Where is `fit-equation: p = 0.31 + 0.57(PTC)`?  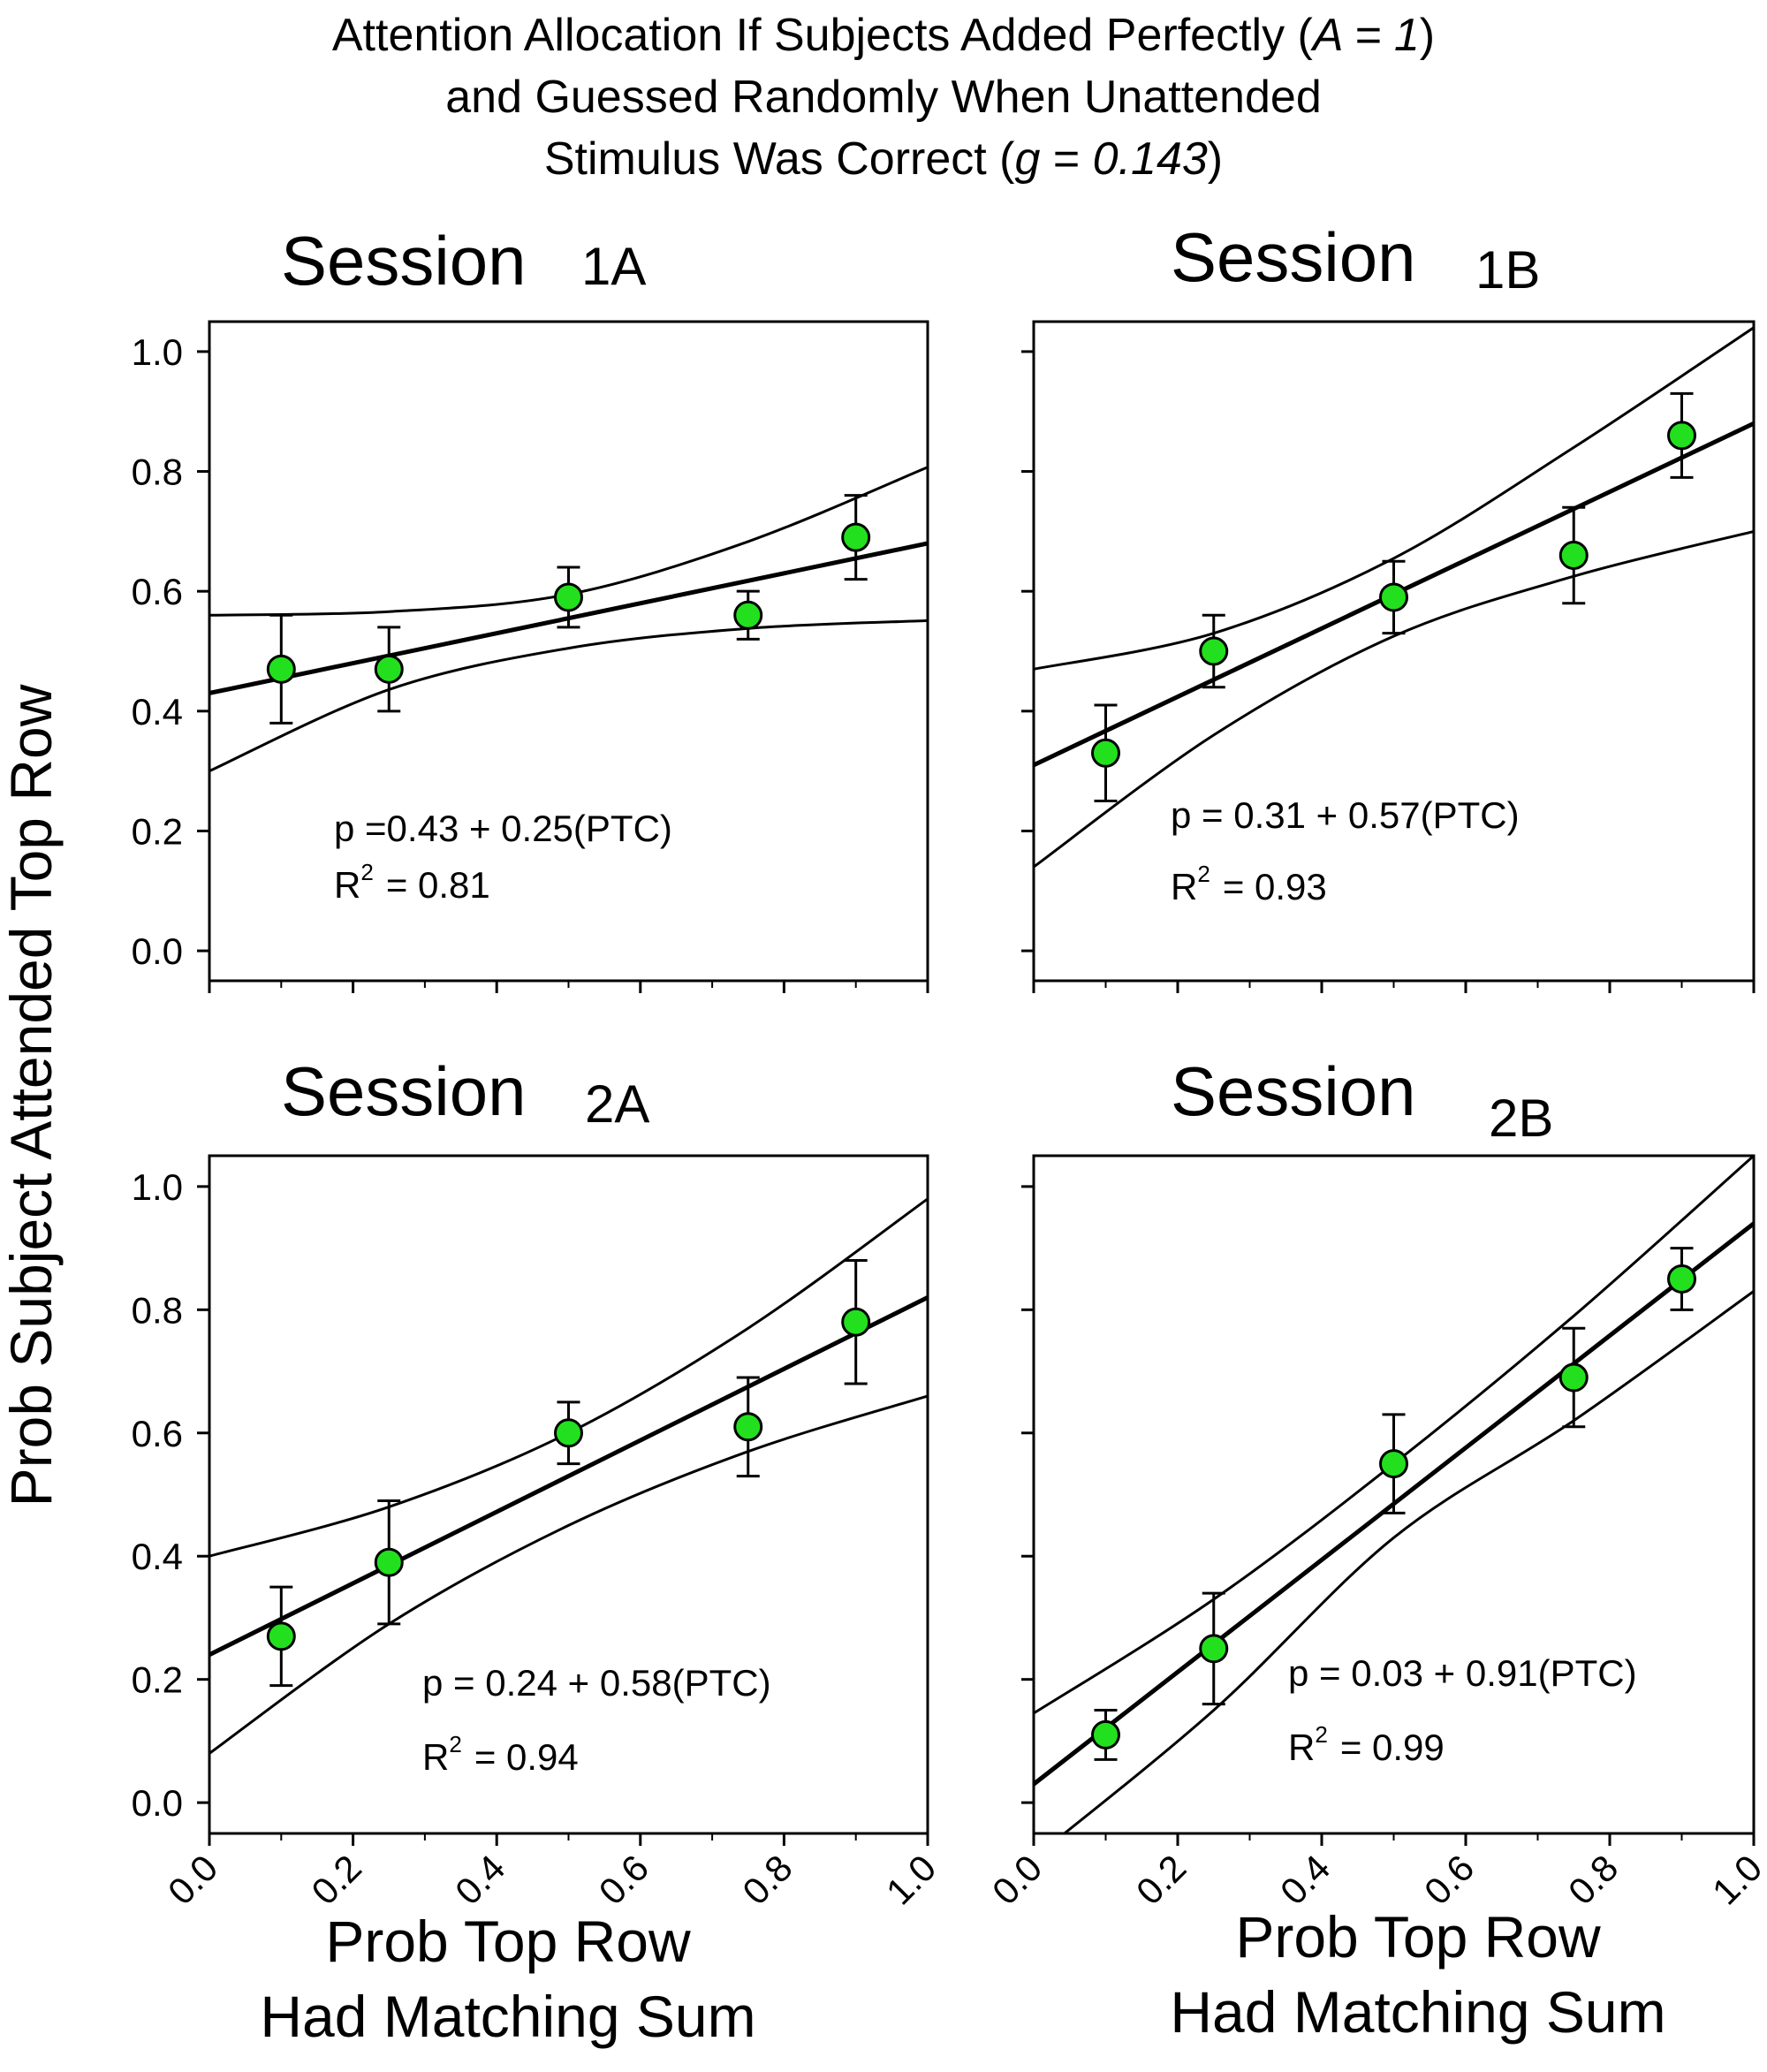
fit-equation: p = 0.31 + 0.57(PTC) is located at coordinates (1345, 815).